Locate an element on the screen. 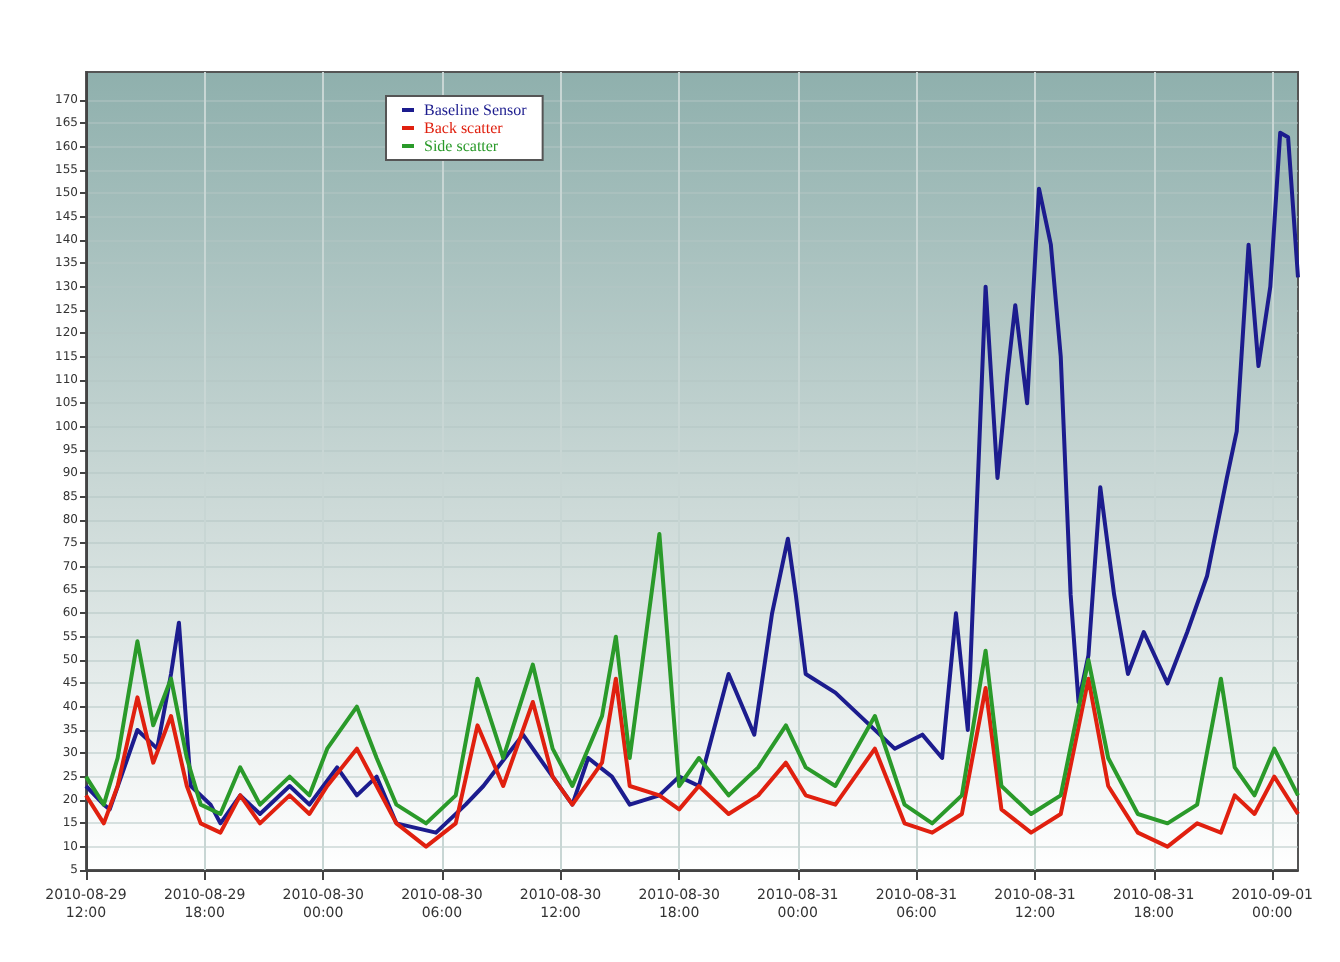 The height and width of the screenshot is (962, 1340). legend-label: Back scatter is located at coordinates (464, 128).